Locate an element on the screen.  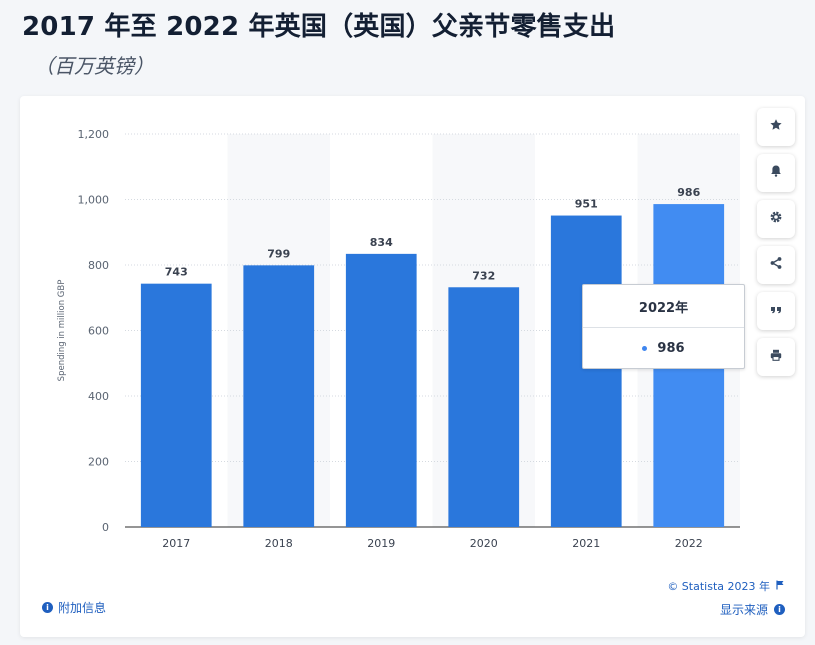
data-label: 986 is located at coordinates (688, 192).